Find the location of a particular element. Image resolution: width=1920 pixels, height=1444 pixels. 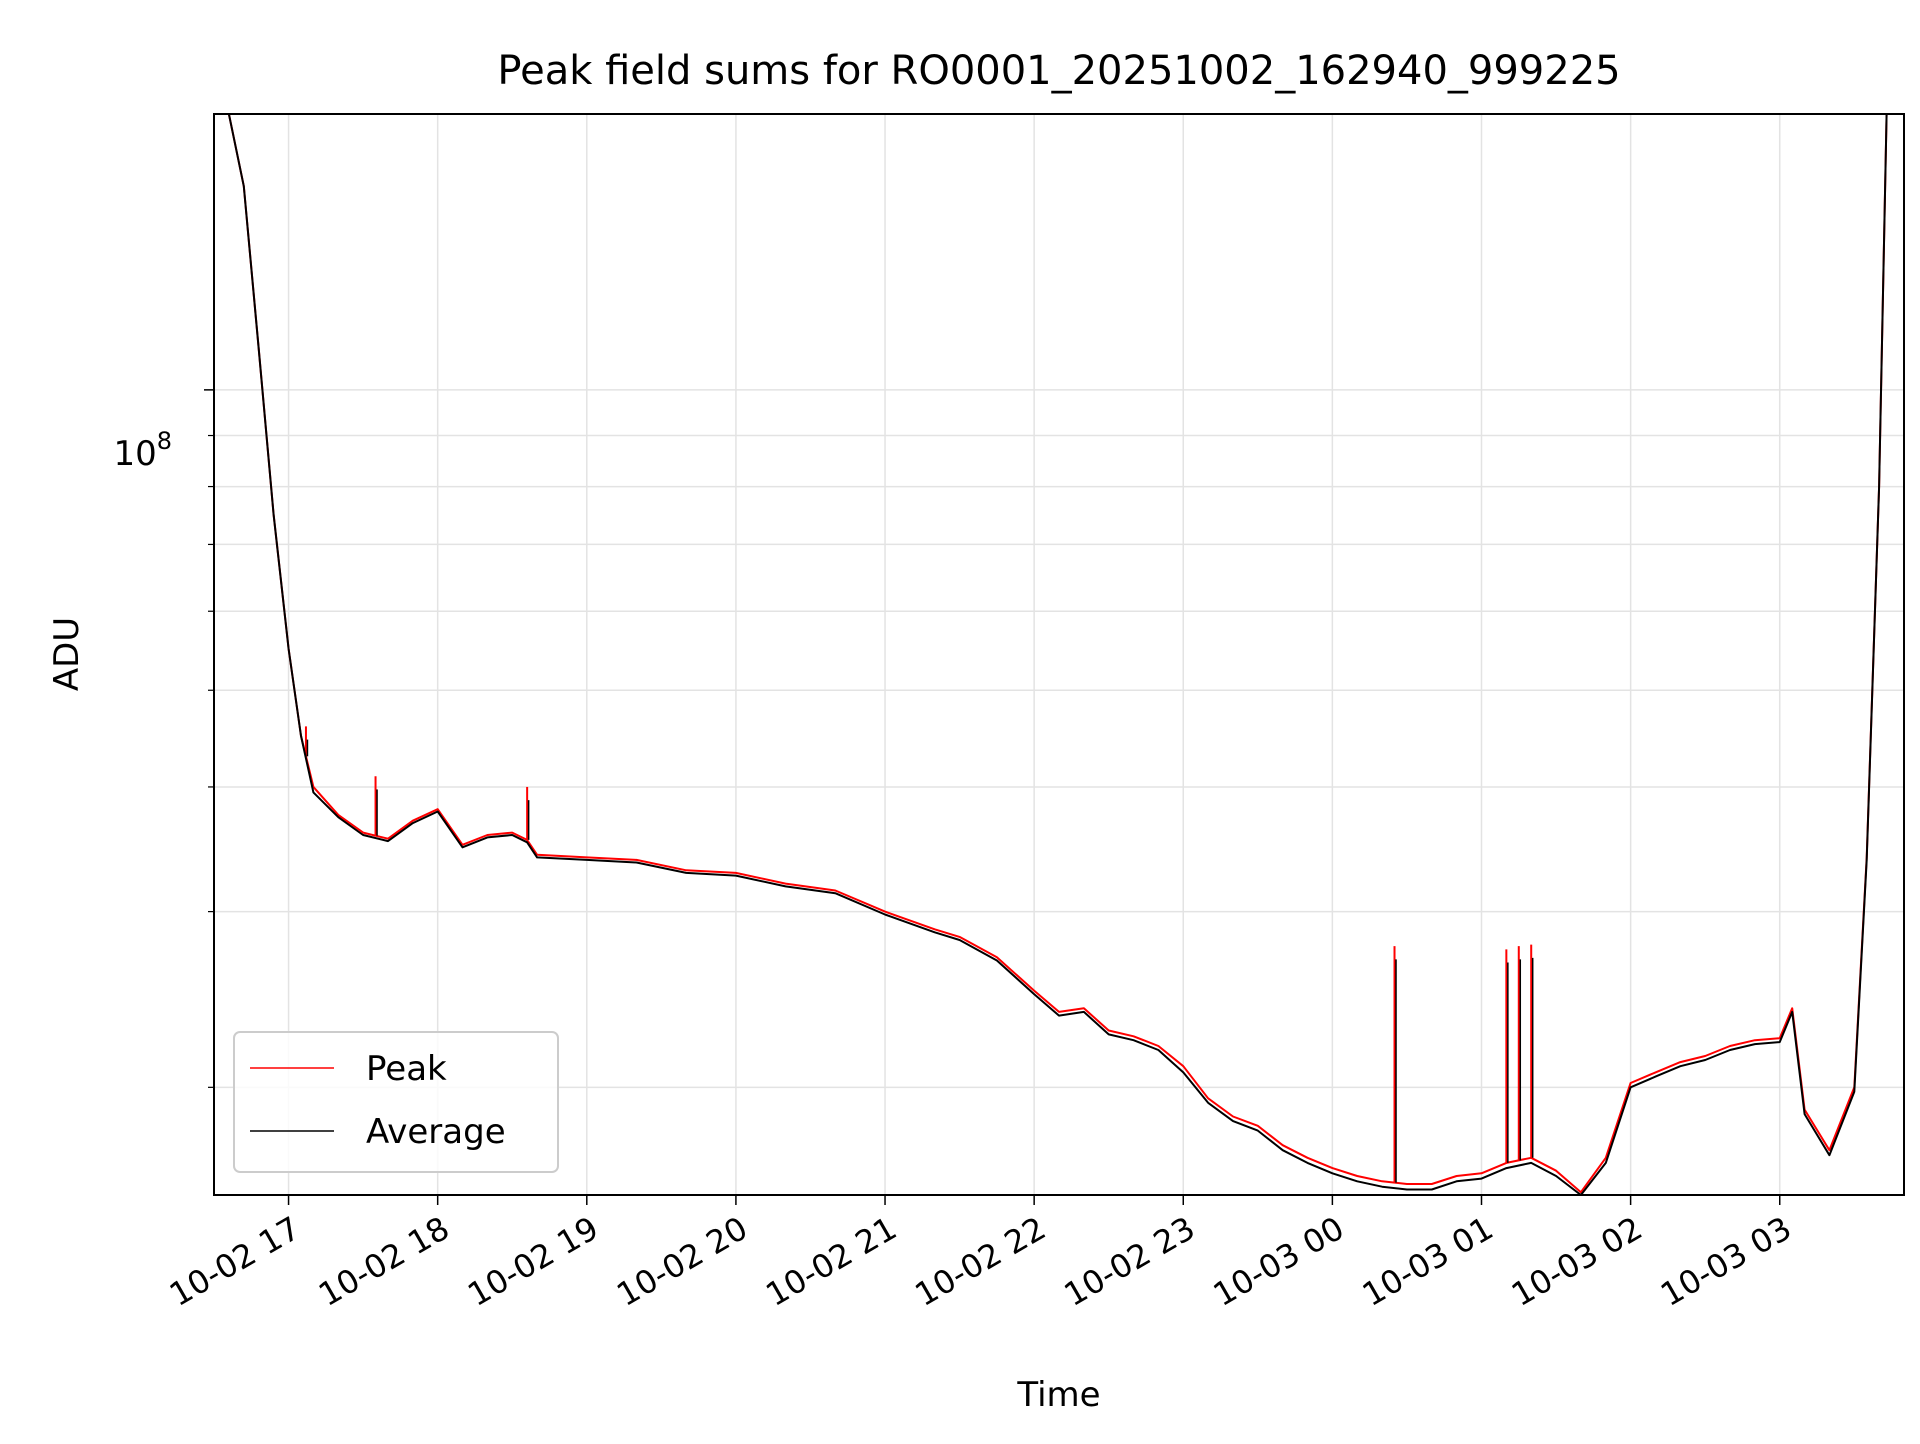

y-tick-exponent: 8 is located at coordinates (164, 441).